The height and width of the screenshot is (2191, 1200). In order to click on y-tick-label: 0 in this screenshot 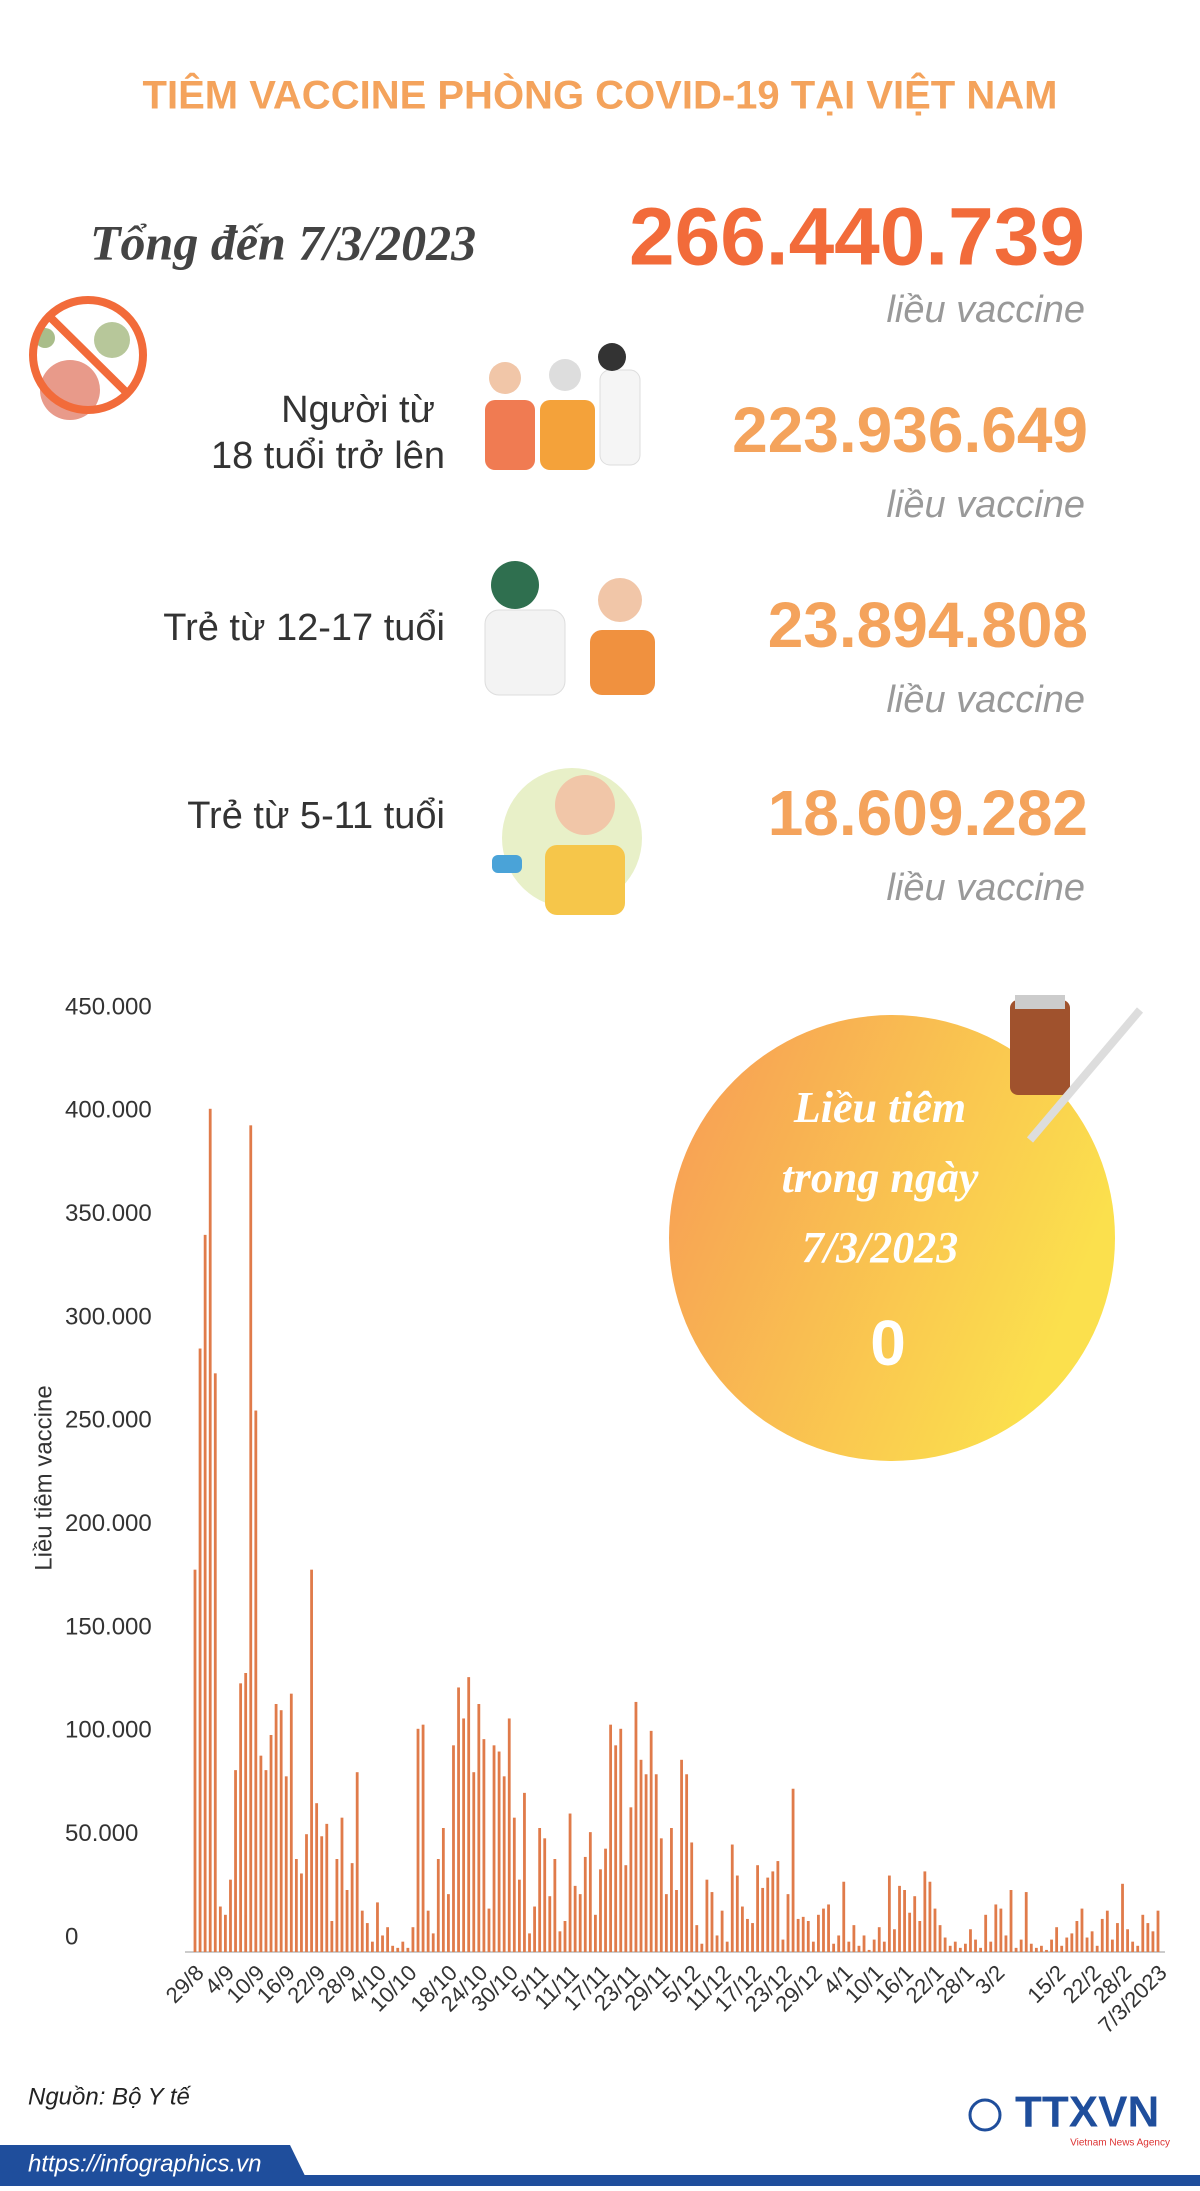, I will do `click(71, 1936)`.